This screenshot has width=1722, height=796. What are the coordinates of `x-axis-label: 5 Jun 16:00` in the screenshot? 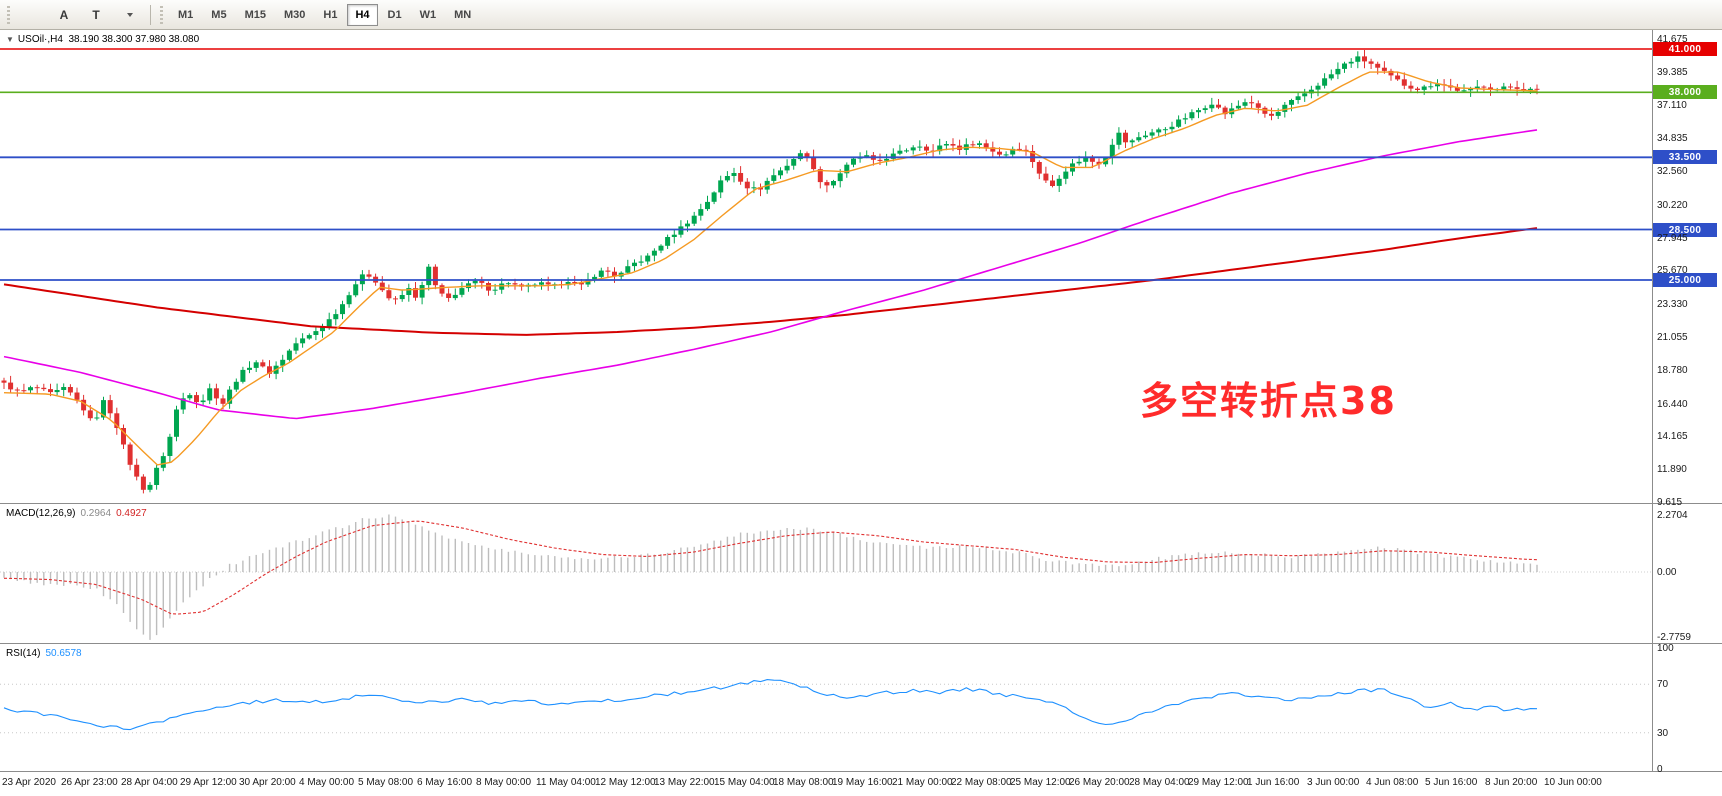 It's located at (1451, 782).